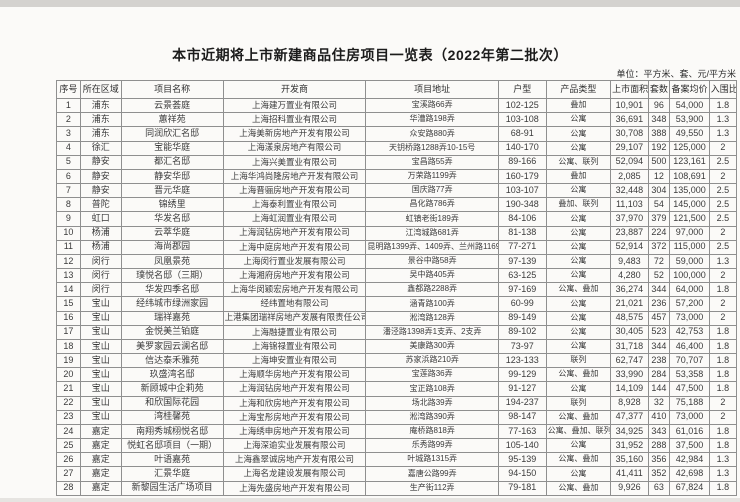  I want to click on table-cell: 36,274, so click(629, 290).